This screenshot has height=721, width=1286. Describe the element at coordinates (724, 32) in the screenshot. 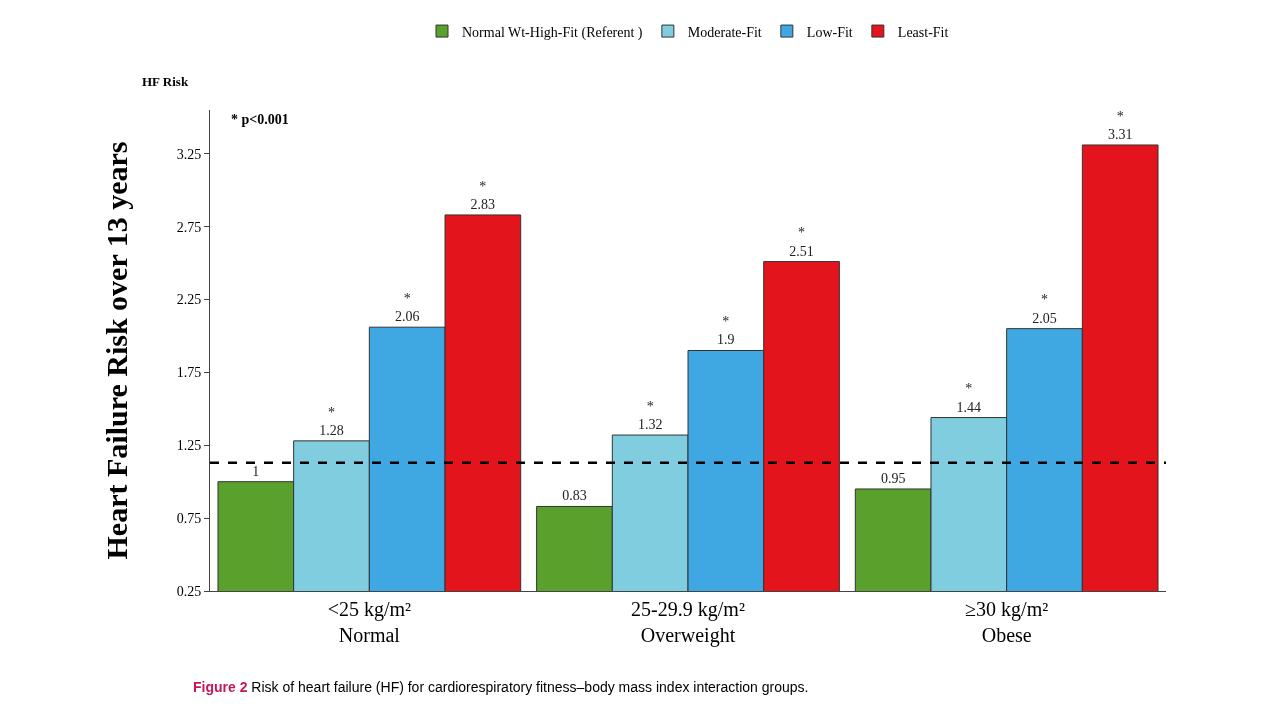

I see `legend-label: Moderate-Fit` at that location.